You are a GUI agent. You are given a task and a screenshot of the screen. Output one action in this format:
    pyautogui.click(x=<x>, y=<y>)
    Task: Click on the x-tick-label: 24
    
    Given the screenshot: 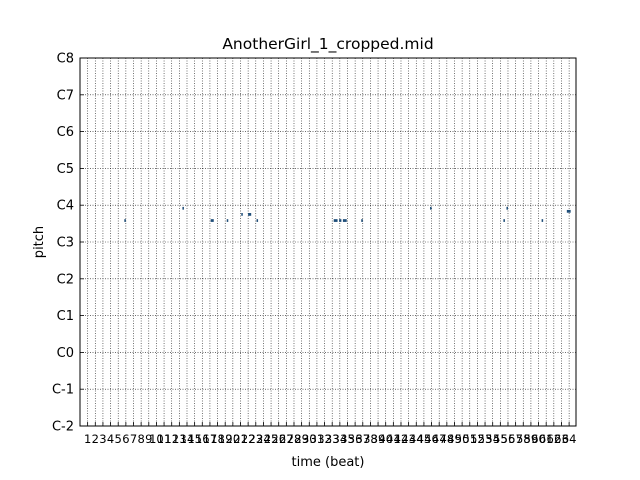 What is the action you would take?
    pyautogui.click(x=263, y=439)
    